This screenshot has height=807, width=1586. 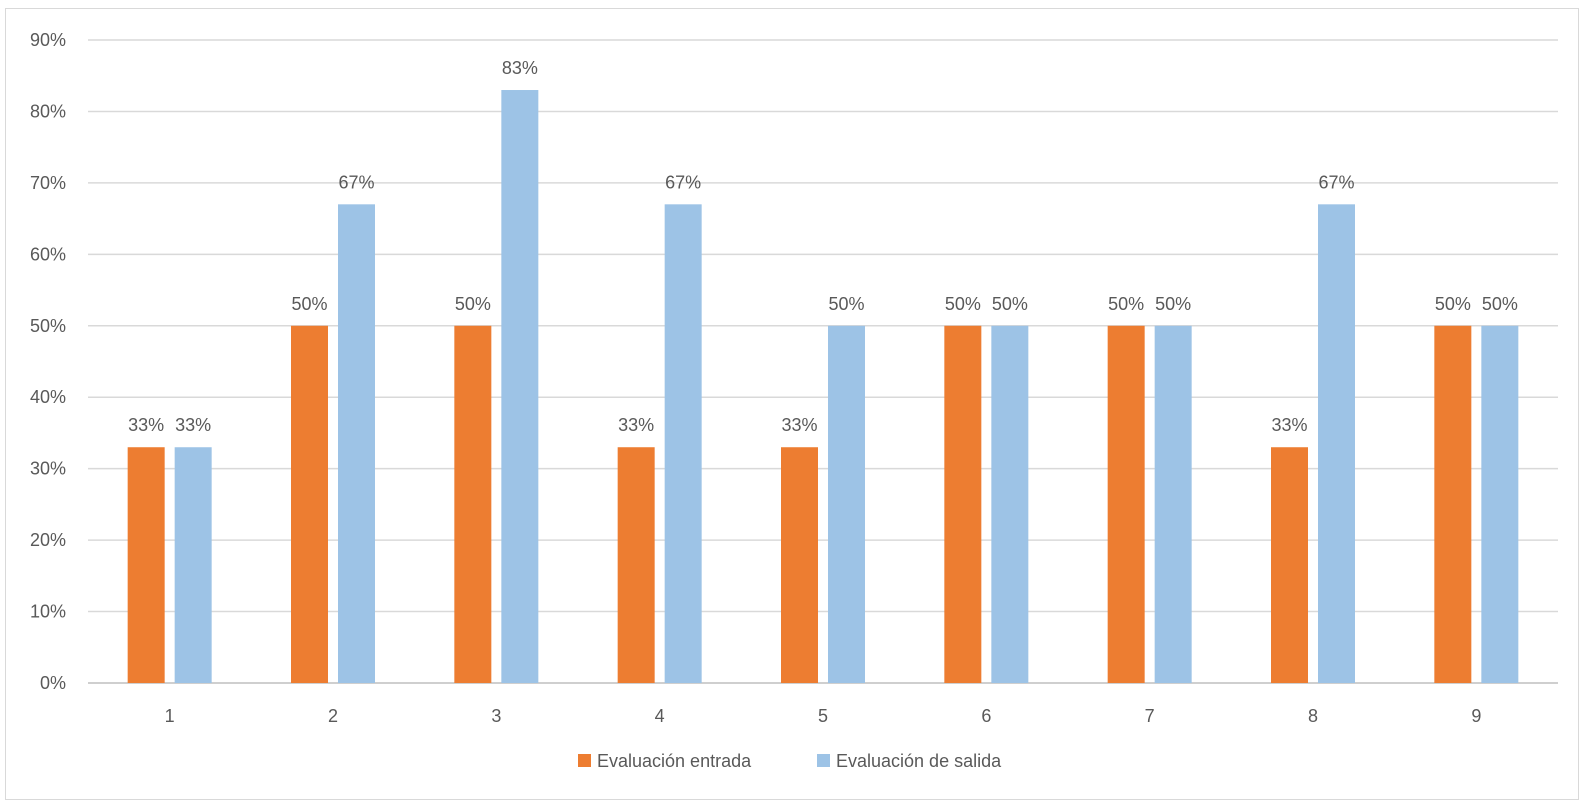 I want to click on x-tick-label: 3, so click(x=496, y=716).